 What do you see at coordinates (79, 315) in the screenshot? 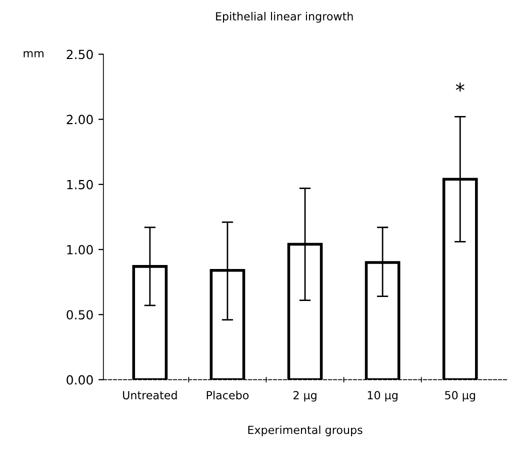
I see `y-tick-label: 0.50` at bounding box center [79, 315].